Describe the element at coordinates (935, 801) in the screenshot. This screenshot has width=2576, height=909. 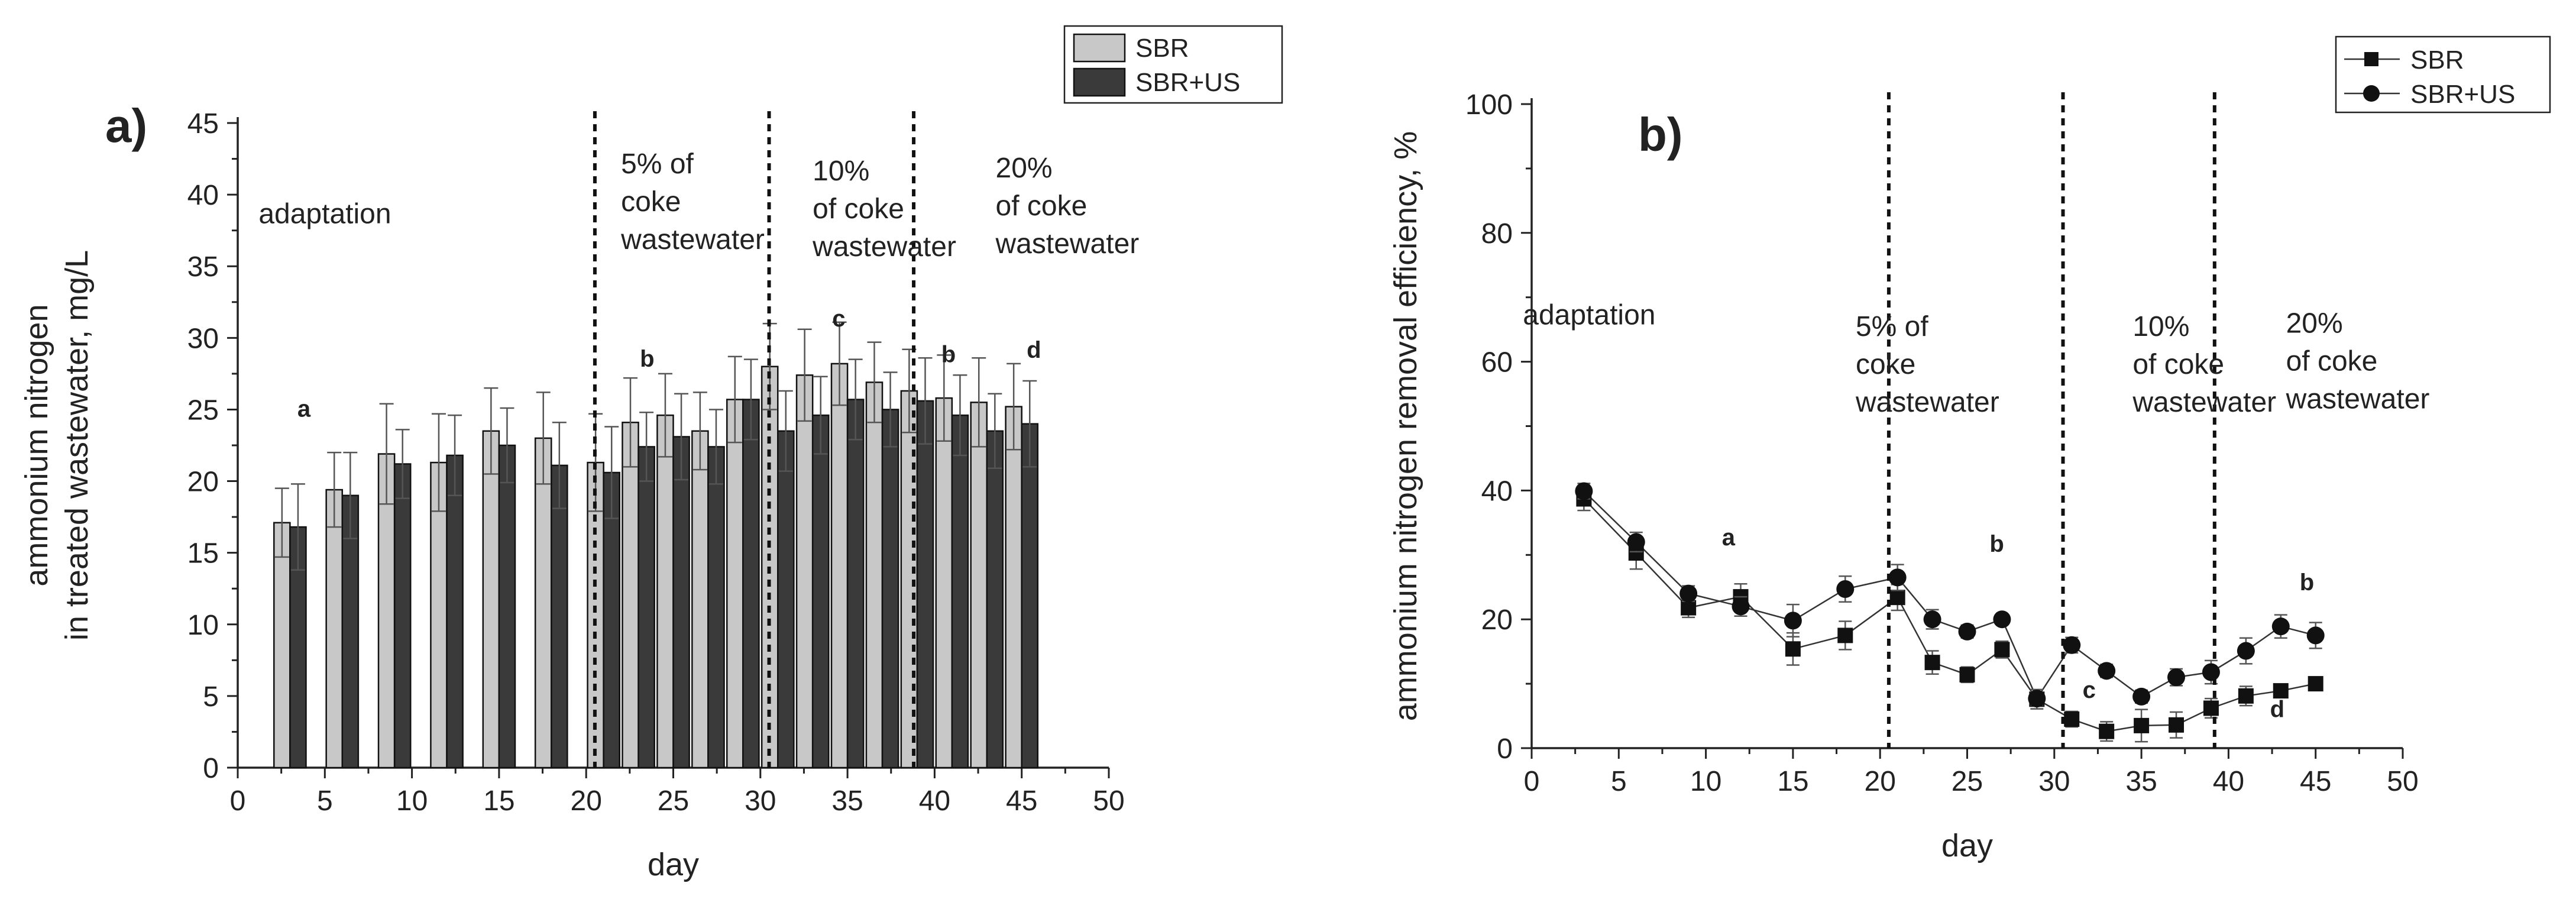
I see `x-tick-label: 40` at that location.